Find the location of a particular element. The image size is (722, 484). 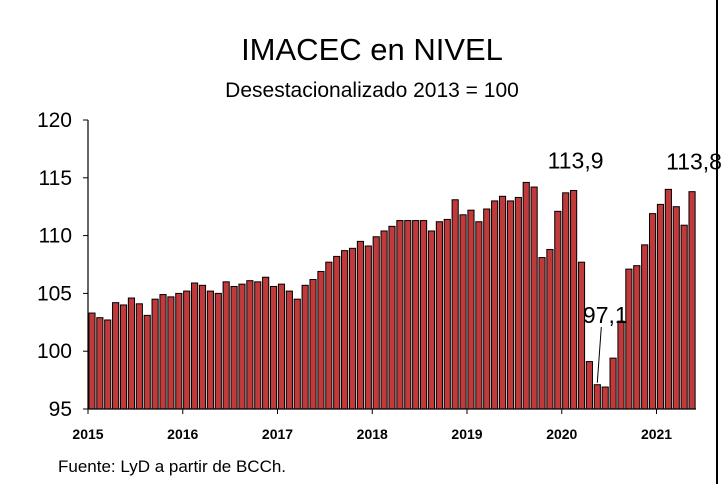

x-tick-label-2018: 2018 is located at coordinates (372, 434).